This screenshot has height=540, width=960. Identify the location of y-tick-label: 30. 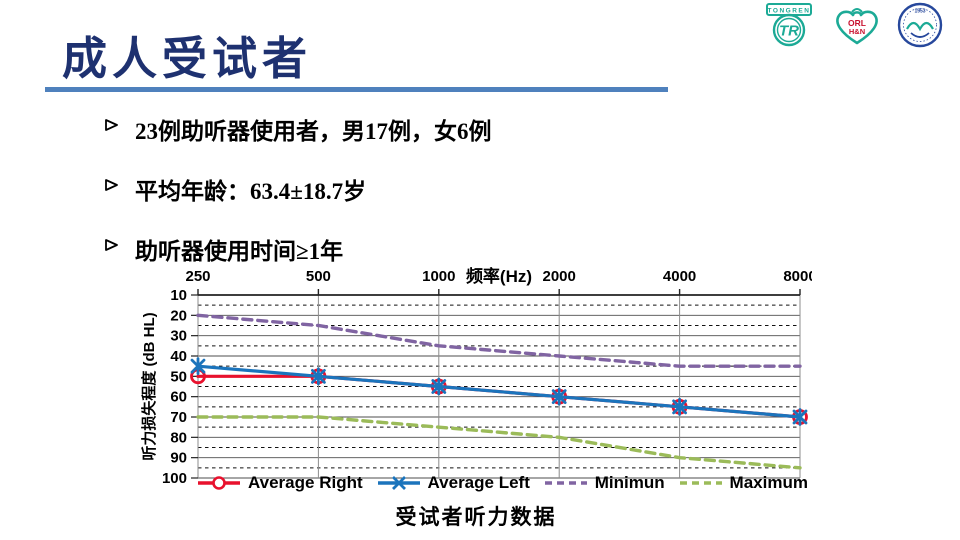
(178, 336).